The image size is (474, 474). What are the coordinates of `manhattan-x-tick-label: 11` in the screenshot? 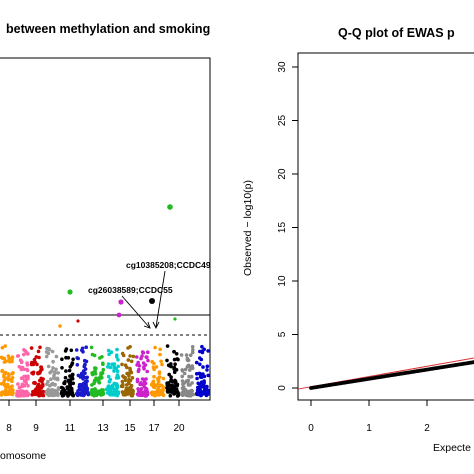 It's located at (70, 428).